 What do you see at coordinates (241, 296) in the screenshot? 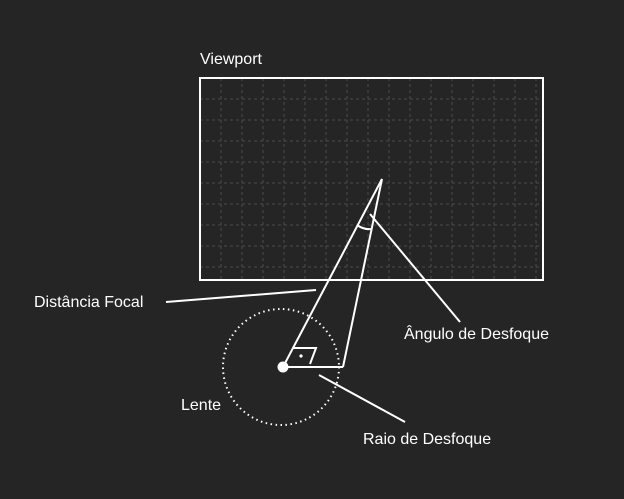
I see `focal-distance-leader` at bounding box center [241, 296].